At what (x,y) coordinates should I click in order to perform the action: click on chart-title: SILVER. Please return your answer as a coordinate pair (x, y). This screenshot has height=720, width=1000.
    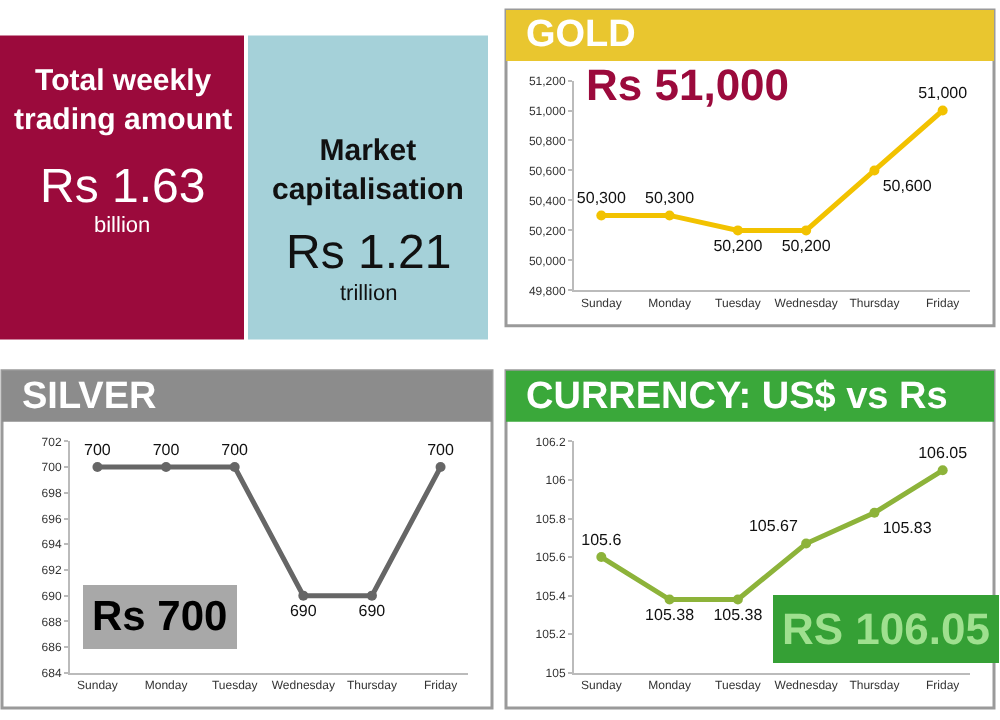
    Looking at the image, I should click on (89, 397).